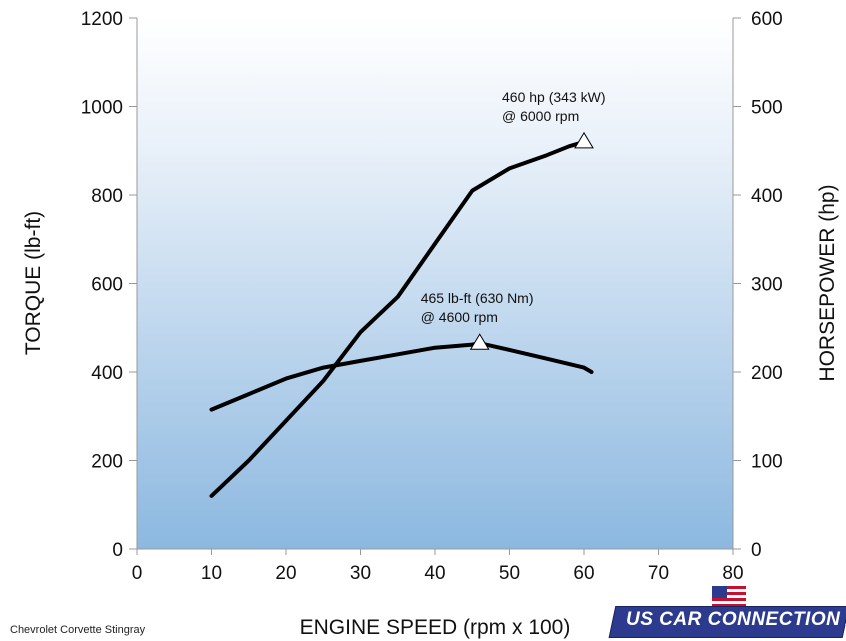 This screenshot has height=641, width=846. I want to click on us-flag-icon, so click(729, 597).